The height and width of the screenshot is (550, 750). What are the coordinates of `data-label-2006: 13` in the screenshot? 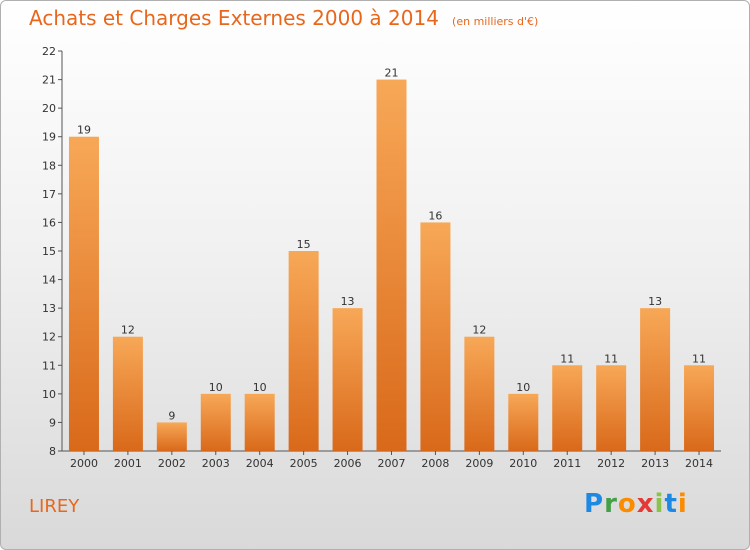 It's located at (348, 301).